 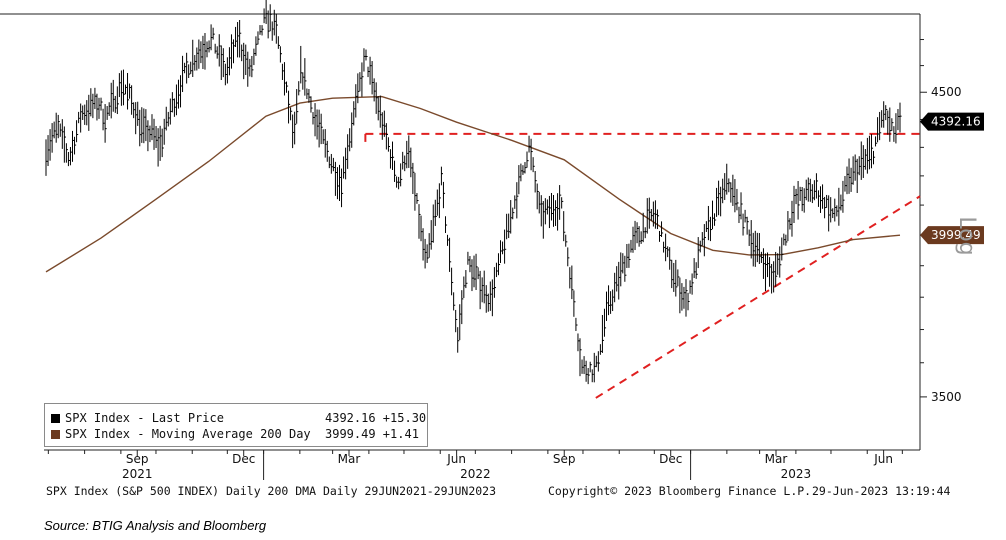 What do you see at coordinates (475, 474) in the screenshot?
I see `x-year-label: 2022` at bounding box center [475, 474].